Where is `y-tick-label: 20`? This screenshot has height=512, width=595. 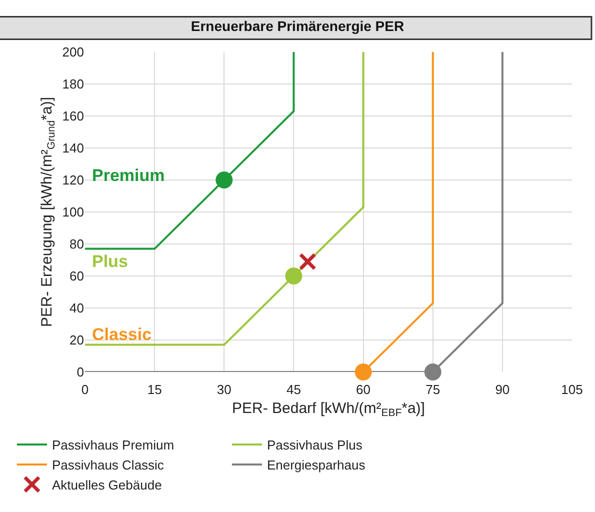 y-tick-label: 20 is located at coordinates (77, 340).